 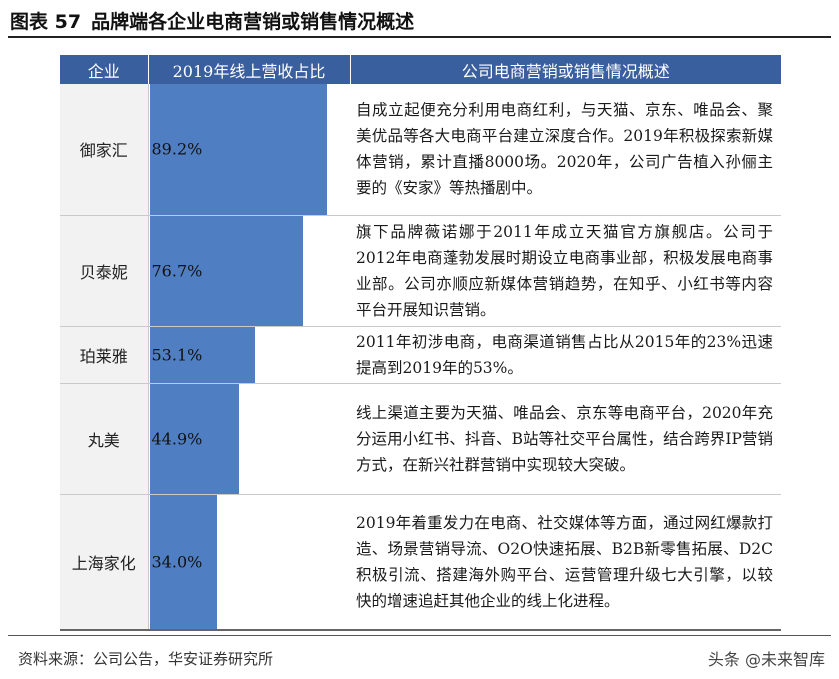 What do you see at coordinates (419, 635) in the screenshot?
I see `bottom-rule` at bounding box center [419, 635].